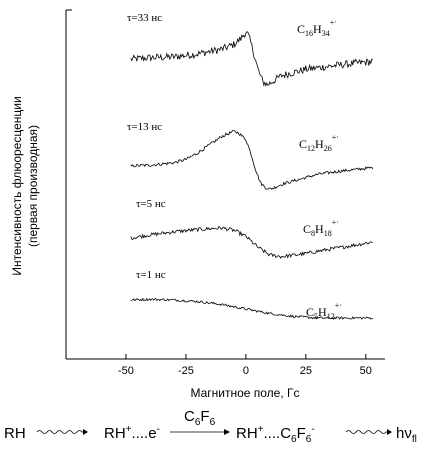  Describe the element at coordinates (246, 371) in the screenshot. I see `x-tick-label: 0` at that location.